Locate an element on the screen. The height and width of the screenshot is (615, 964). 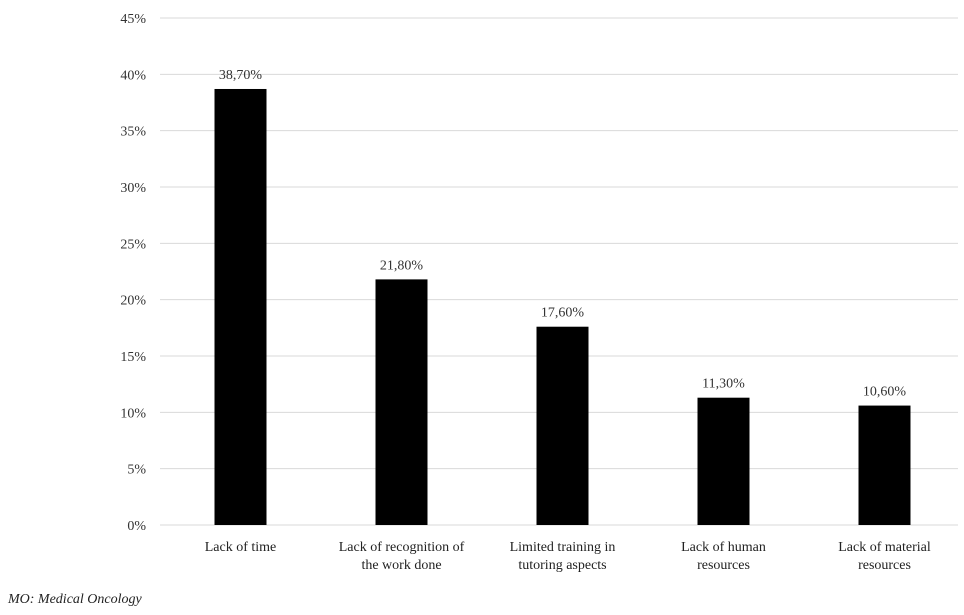
data-label: 38,70% is located at coordinates (241, 75).